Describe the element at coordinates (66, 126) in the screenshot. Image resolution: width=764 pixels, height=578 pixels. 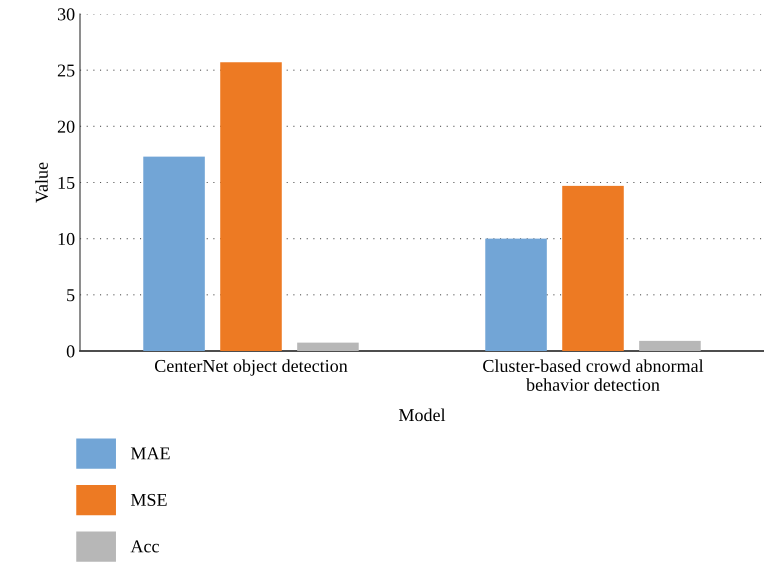
I see `y-tick-label: 20` at that location.